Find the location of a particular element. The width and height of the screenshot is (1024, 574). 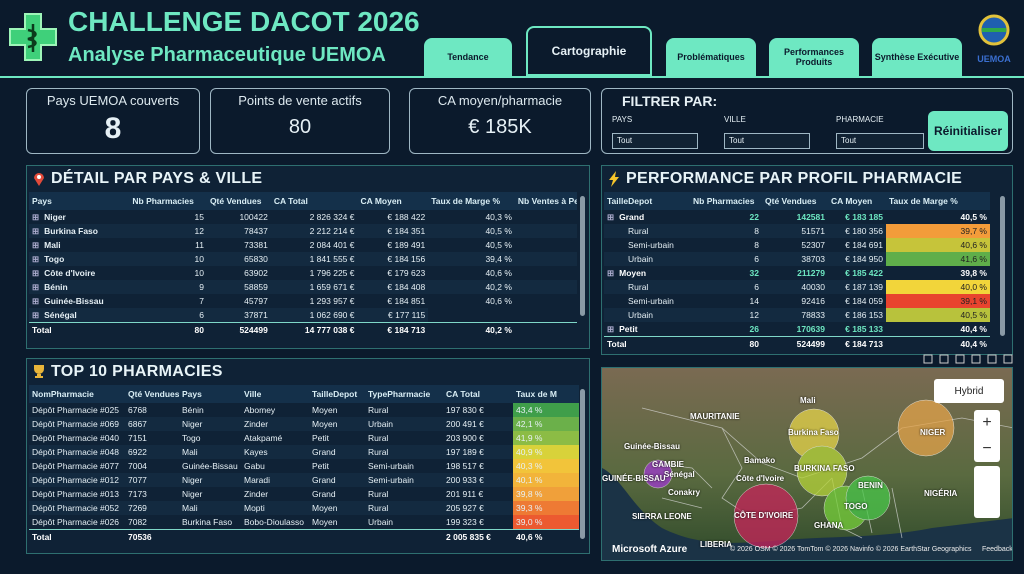

cell: 52307 is located at coordinates (813, 245).